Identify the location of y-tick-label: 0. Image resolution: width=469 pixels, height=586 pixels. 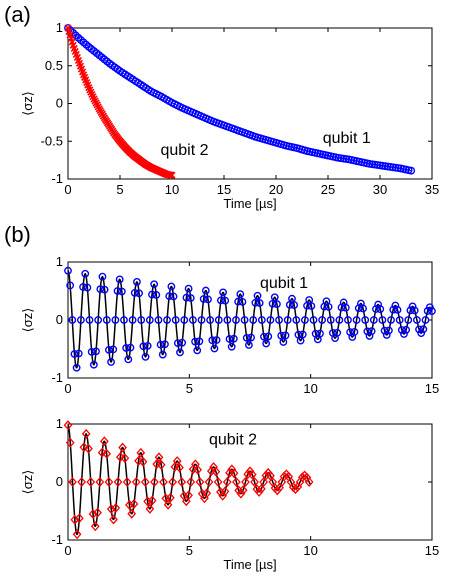
(59, 481).